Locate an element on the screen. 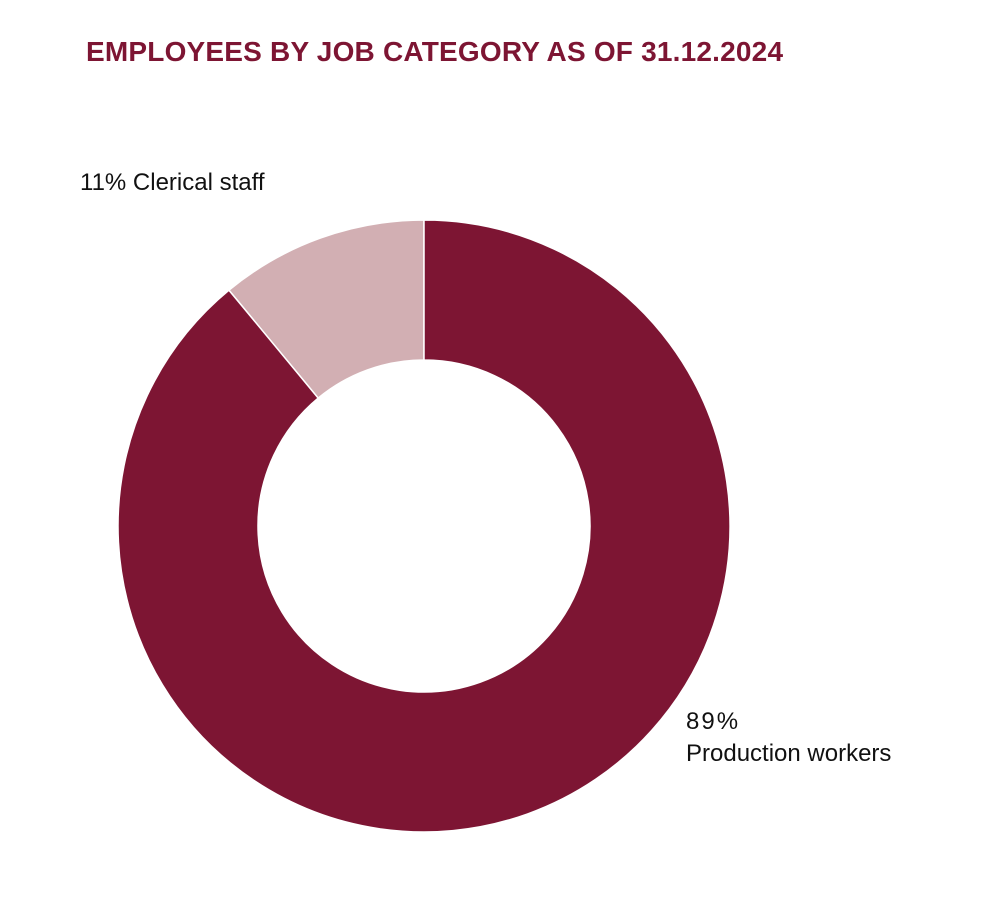  slice-name-production-workers: Production workers is located at coordinates (789, 753).